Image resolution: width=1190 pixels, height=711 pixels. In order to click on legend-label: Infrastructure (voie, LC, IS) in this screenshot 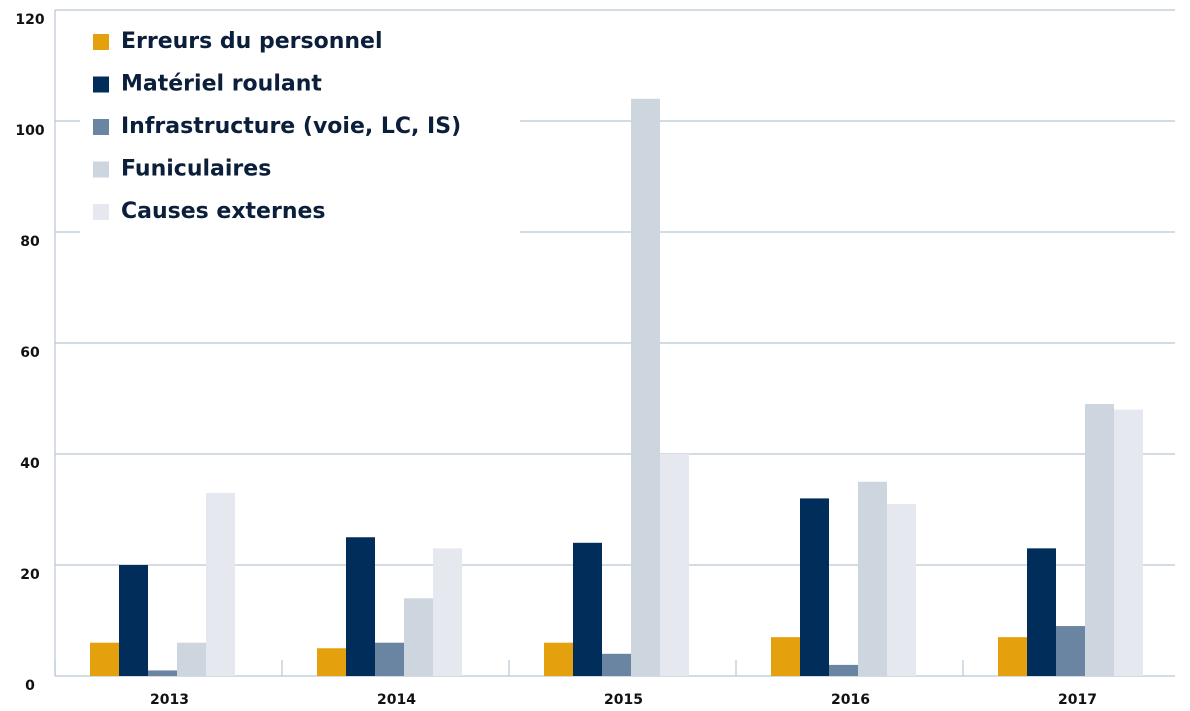, I will do `click(291, 126)`.